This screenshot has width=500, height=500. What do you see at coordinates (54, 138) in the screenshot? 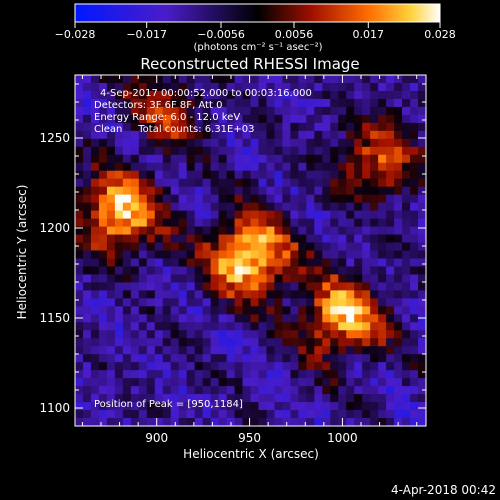
I see `y-tick-label: 1250` at bounding box center [54, 138].